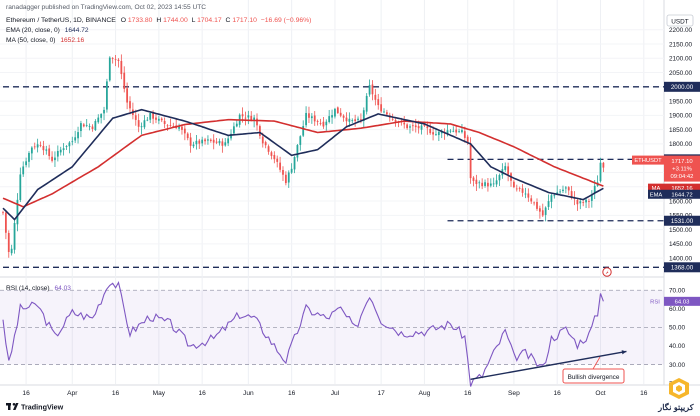 The width and height of the screenshot is (700, 416). What do you see at coordinates (381, 393) in the screenshot?
I see `x-tick-label: 17` at bounding box center [381, 393].